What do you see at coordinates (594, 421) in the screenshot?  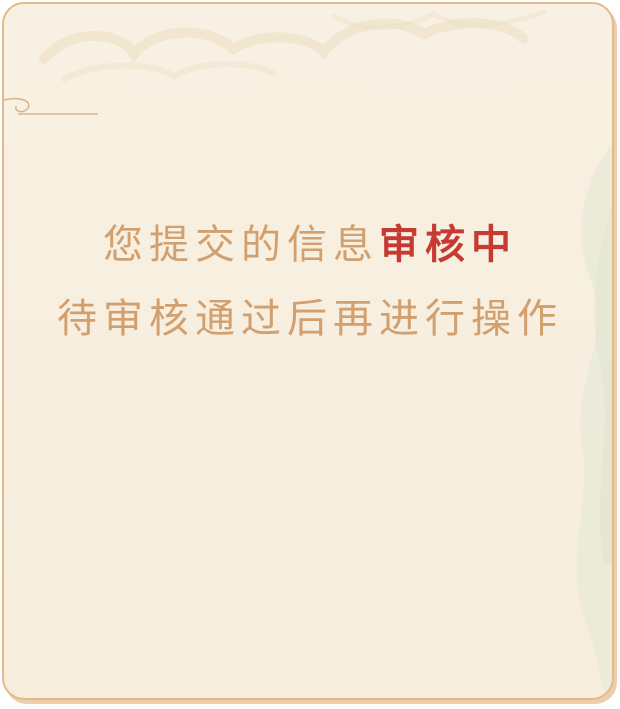 I see `wave-pattern-decoration` at bounding box center [594, 421].